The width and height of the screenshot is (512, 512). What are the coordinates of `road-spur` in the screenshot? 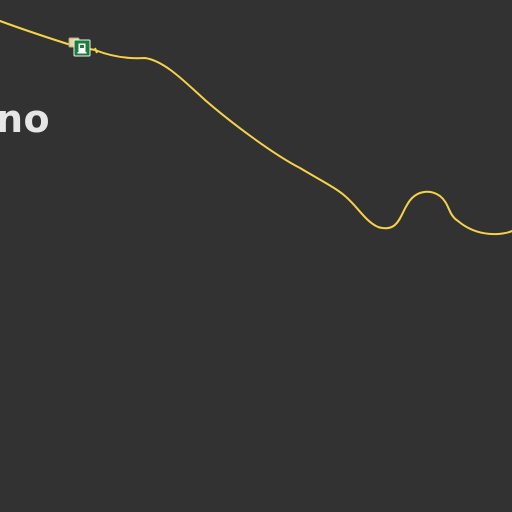 It's located at (96, 50).